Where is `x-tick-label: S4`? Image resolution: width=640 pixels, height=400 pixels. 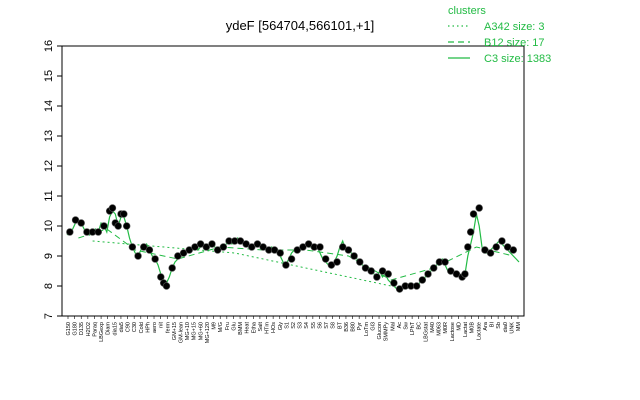 x-tick-label: S4 is located at coordinates (307, 325).